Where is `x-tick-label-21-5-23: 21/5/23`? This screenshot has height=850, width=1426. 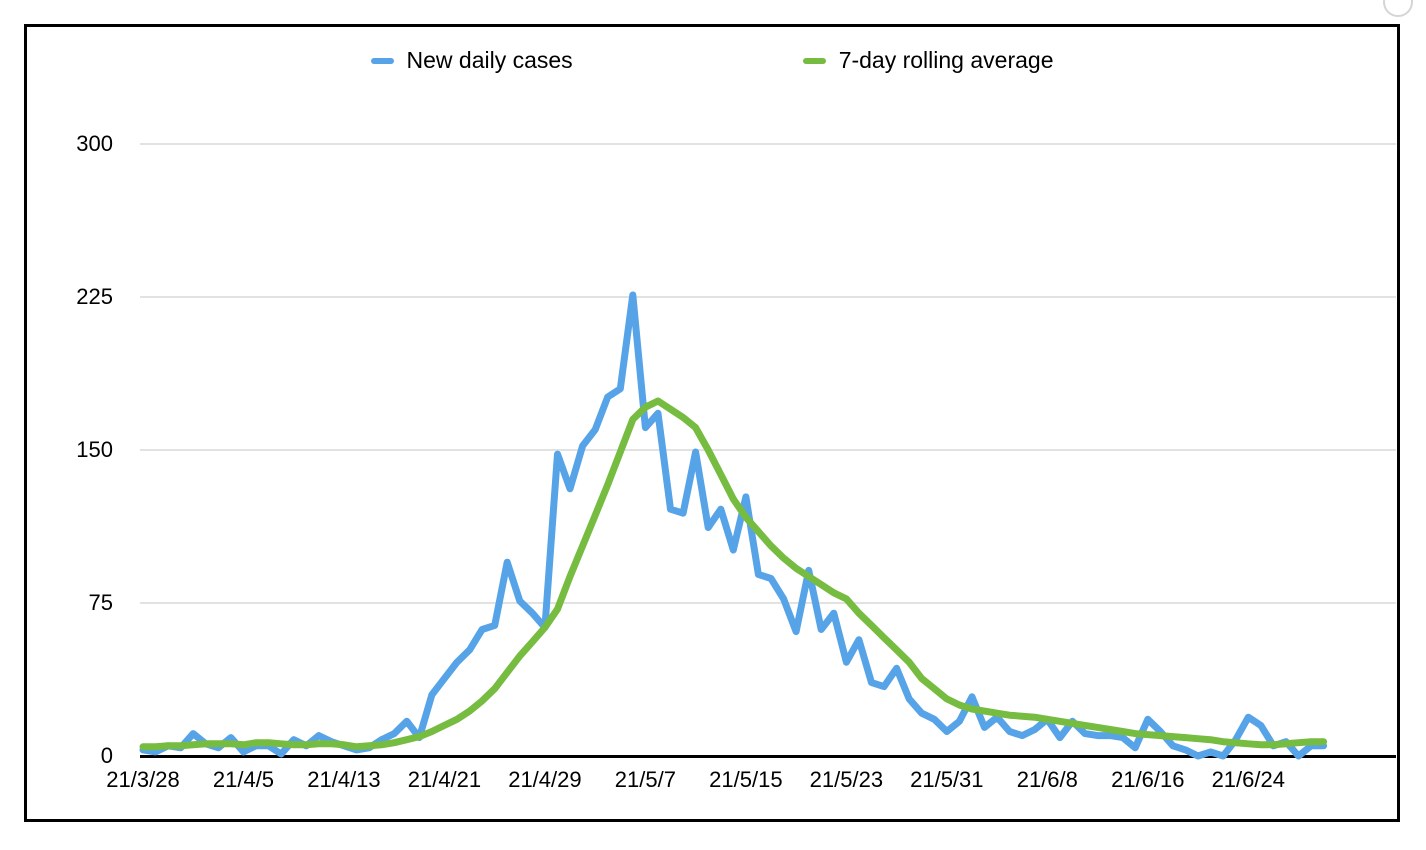
x-tick-label-21-5-23: 21/5/23 is located at coordinates (846, 779).